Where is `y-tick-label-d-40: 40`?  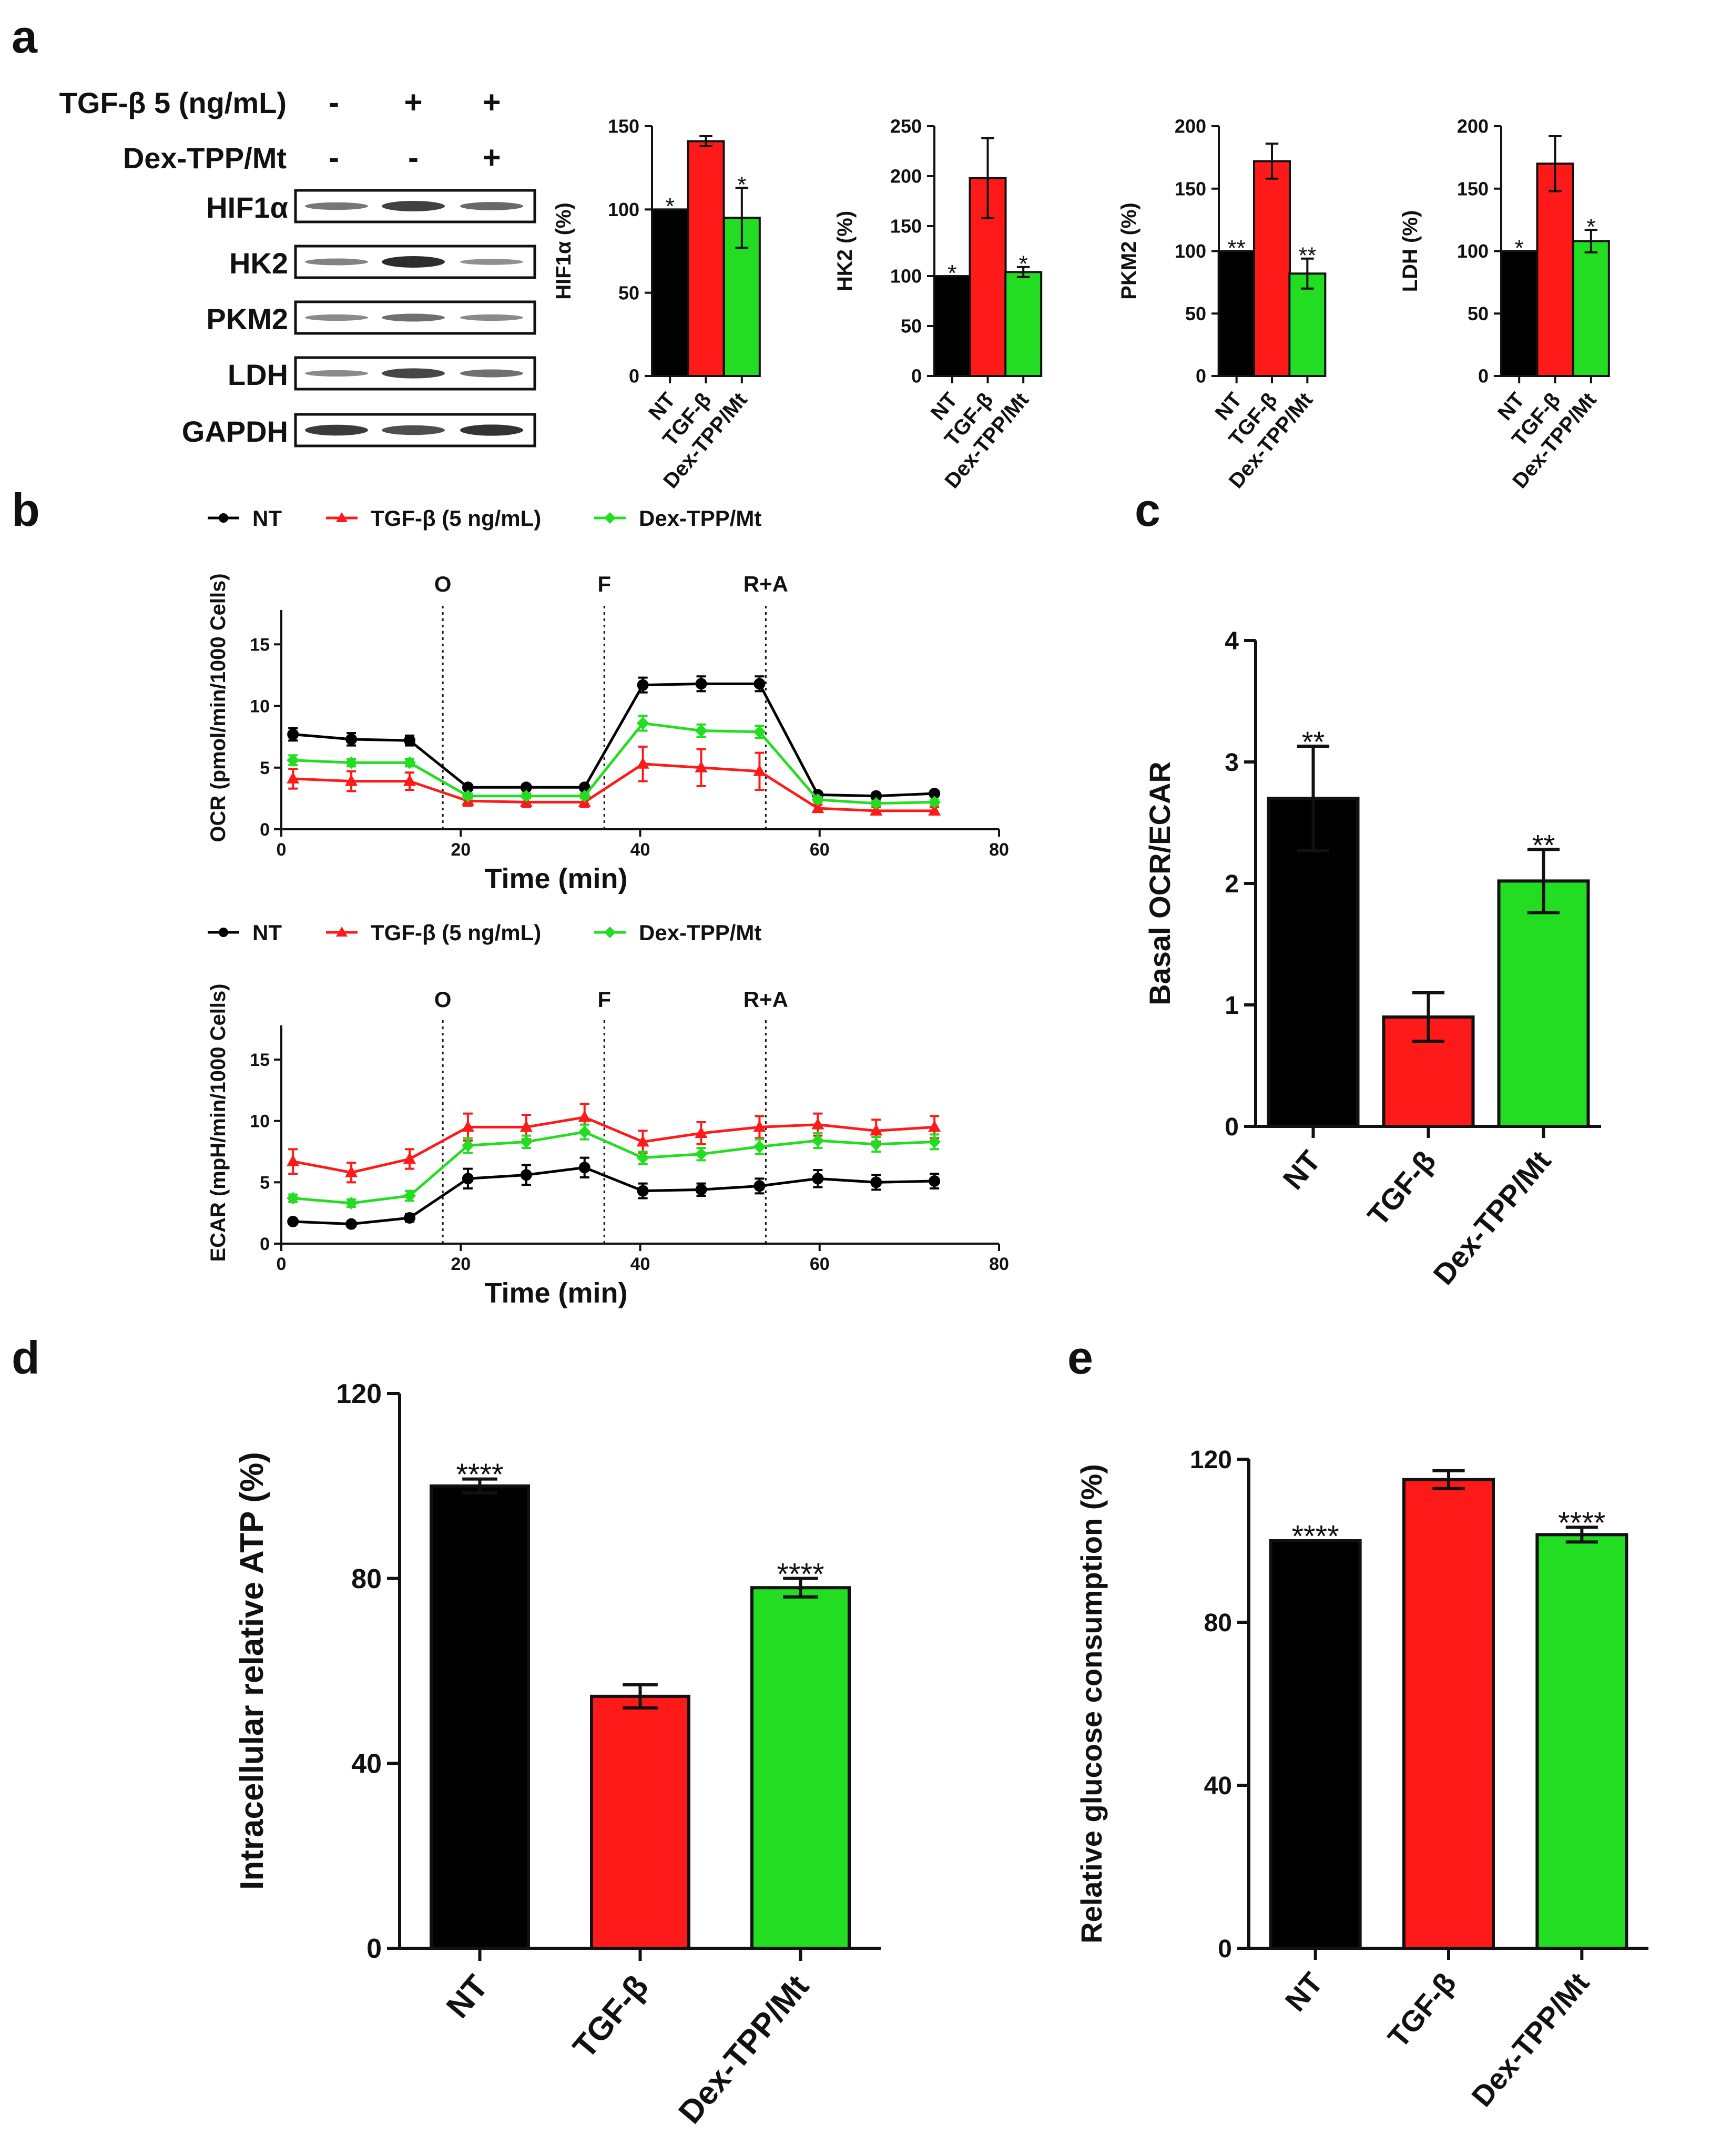
y-tick-label-d-40: 40 is located at coordinates (366, 1764).